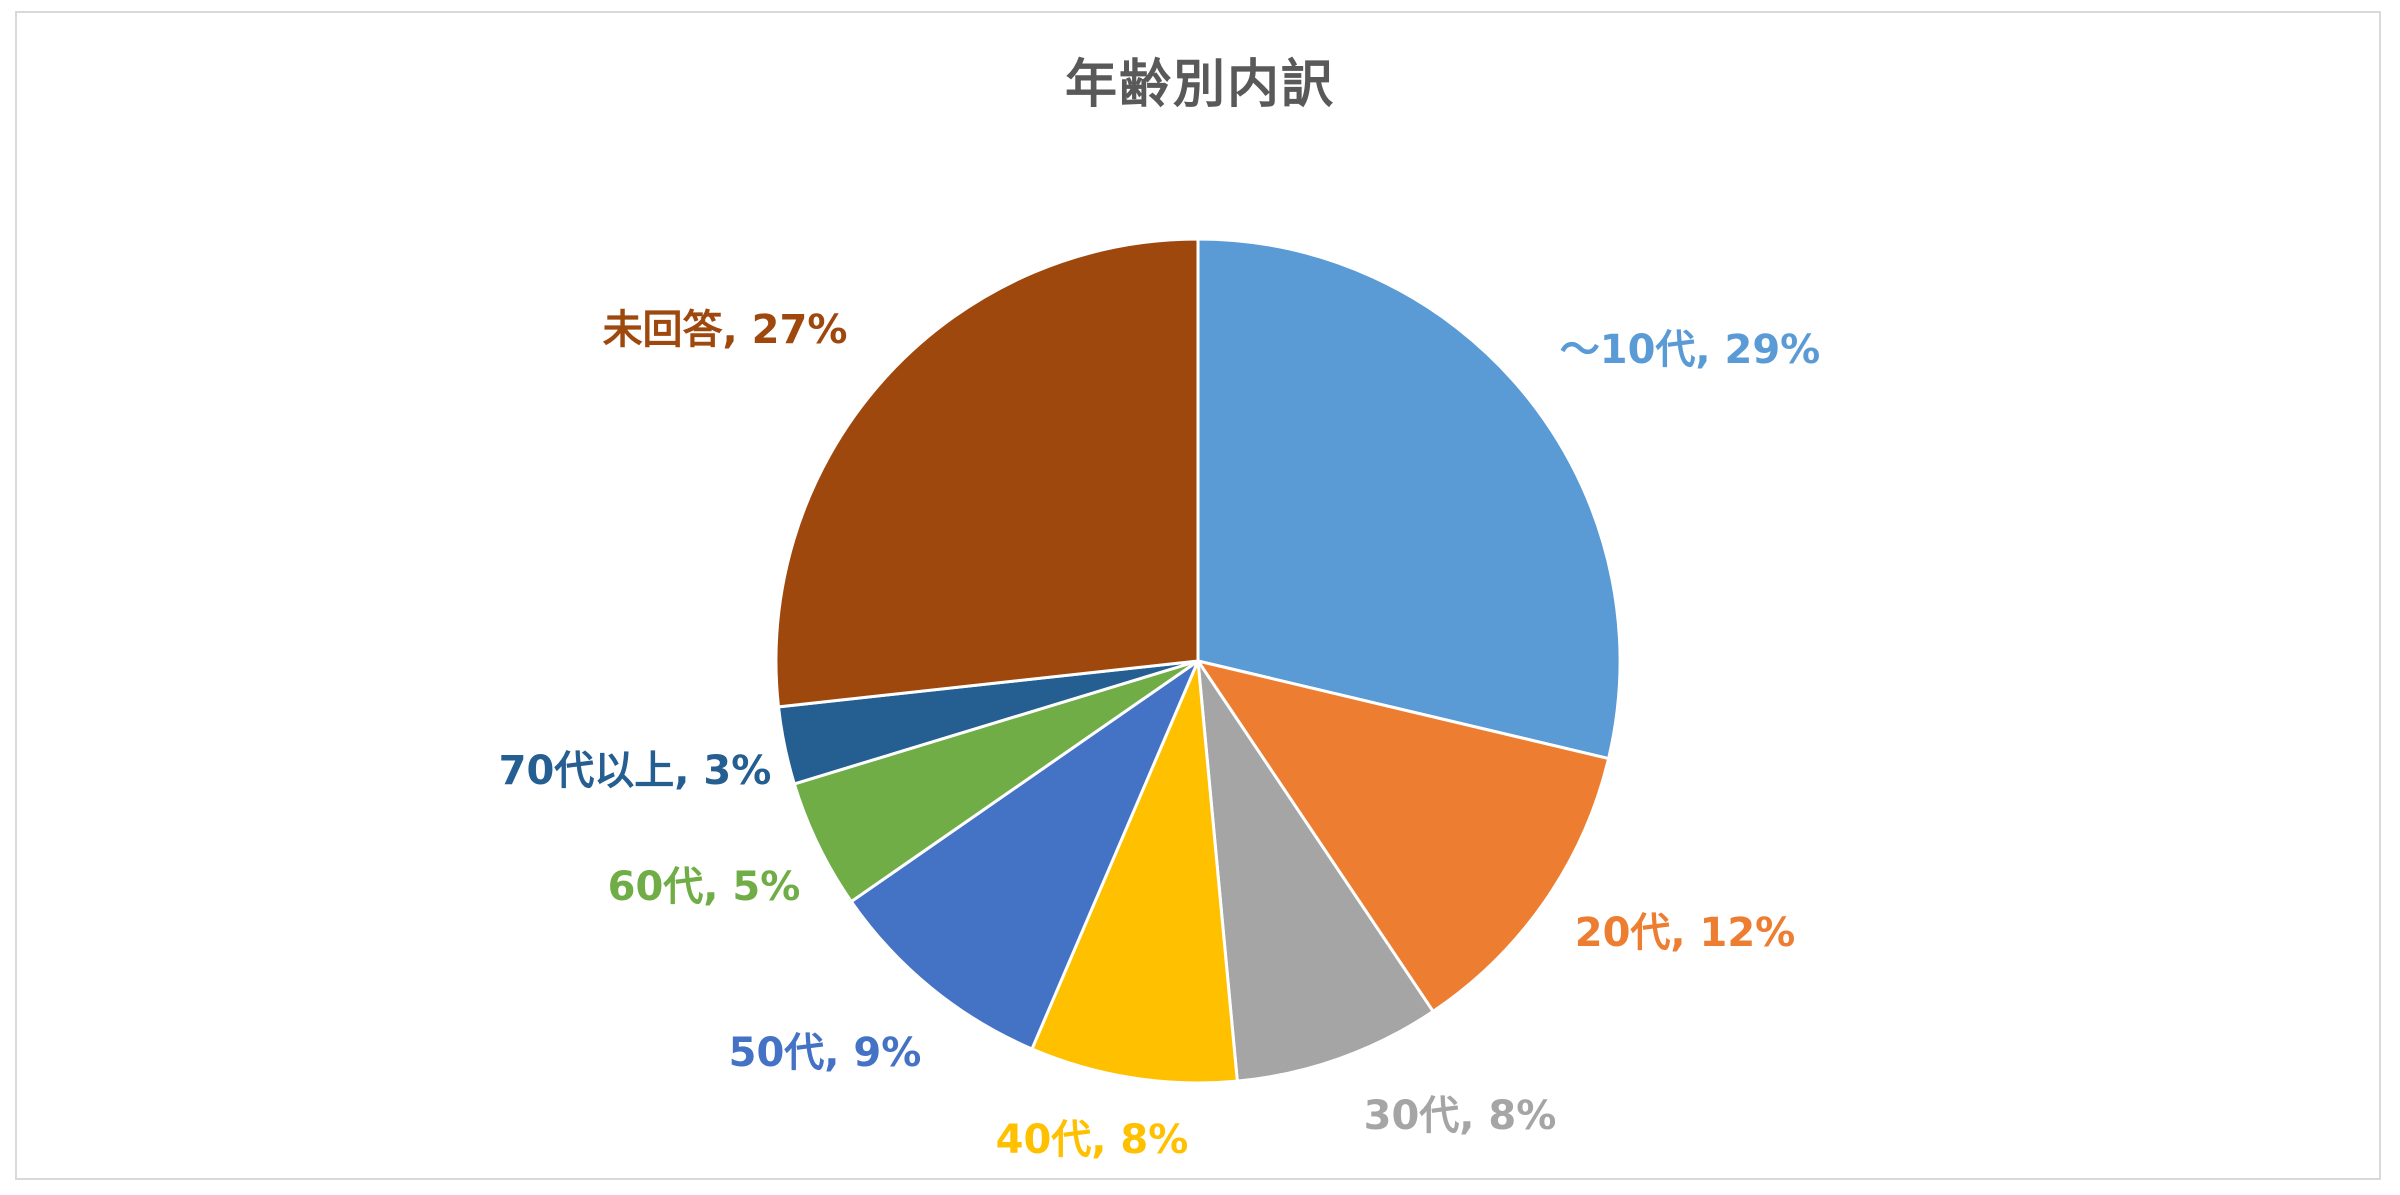 This screenshot has width=2400, height=1195. I want to click on chart-title: 年齢別内訳, so click(1199, 85).